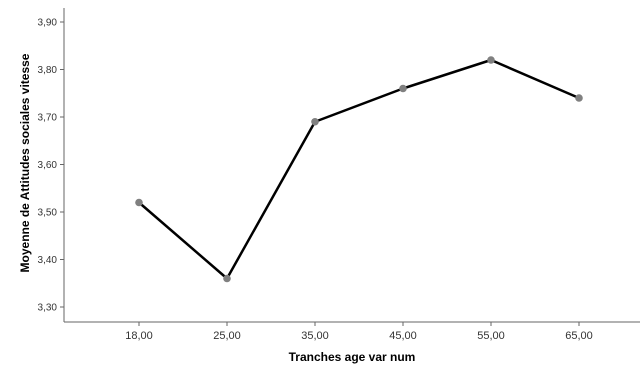 The width and height of the screenshot is (644, 366). What do you see at coordinates (139, 336) in the screenshot?
I see `x-tick-label: 18,00` at bounding box center [139, 336].